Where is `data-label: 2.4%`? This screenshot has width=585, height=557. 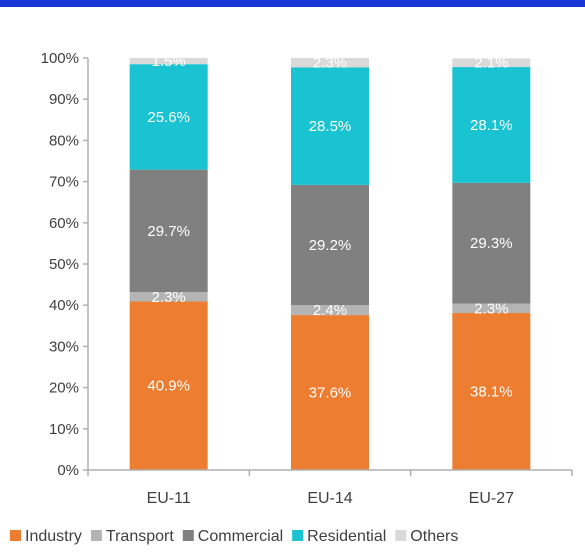
data-label: 2.4% is located at coordinates (330, 310).